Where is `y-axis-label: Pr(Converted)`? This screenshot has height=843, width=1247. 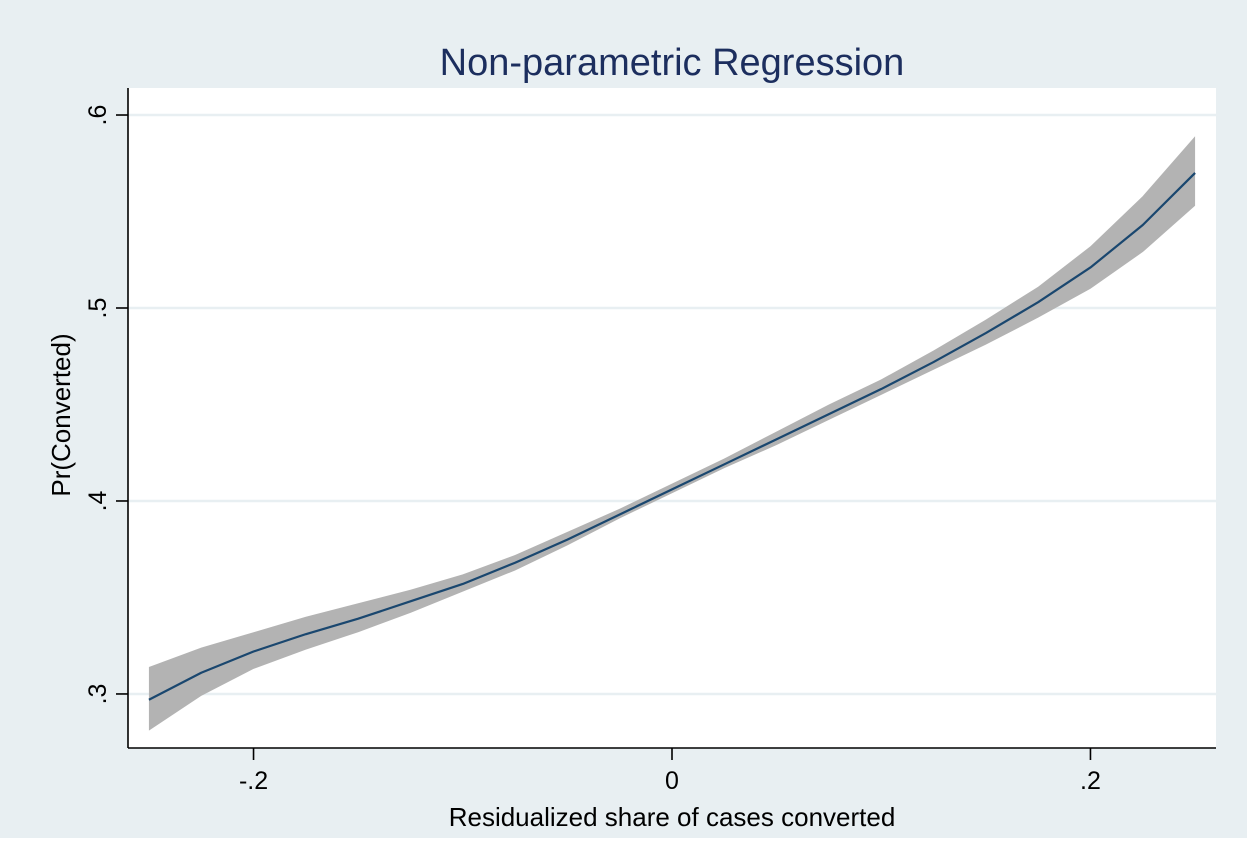 y-axis-label: Pr(Converted) is located at coordinates (61, 414).